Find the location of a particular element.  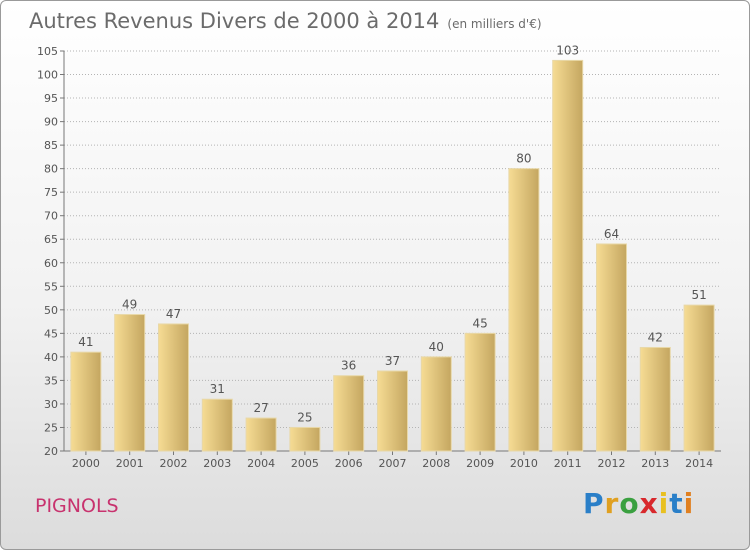

proxiti-logo: Proxiti is located at coordinates (638, 503).